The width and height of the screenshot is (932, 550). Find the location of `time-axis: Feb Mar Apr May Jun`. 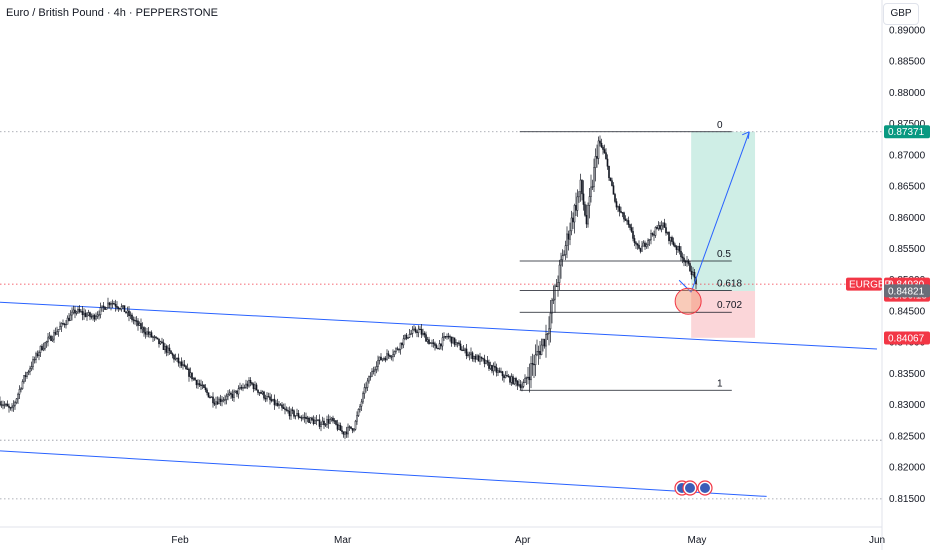

time-axis: Feb Mar Apr May Jun is located at coordinates (442, 536).